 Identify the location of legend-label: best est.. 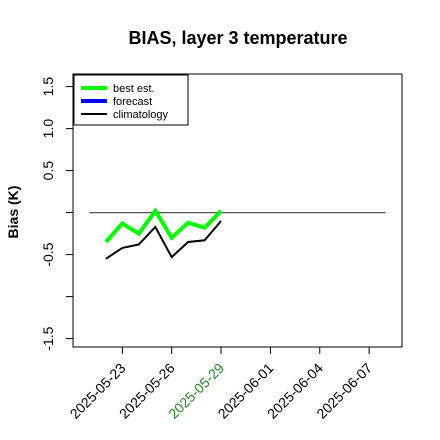
(134, 89).